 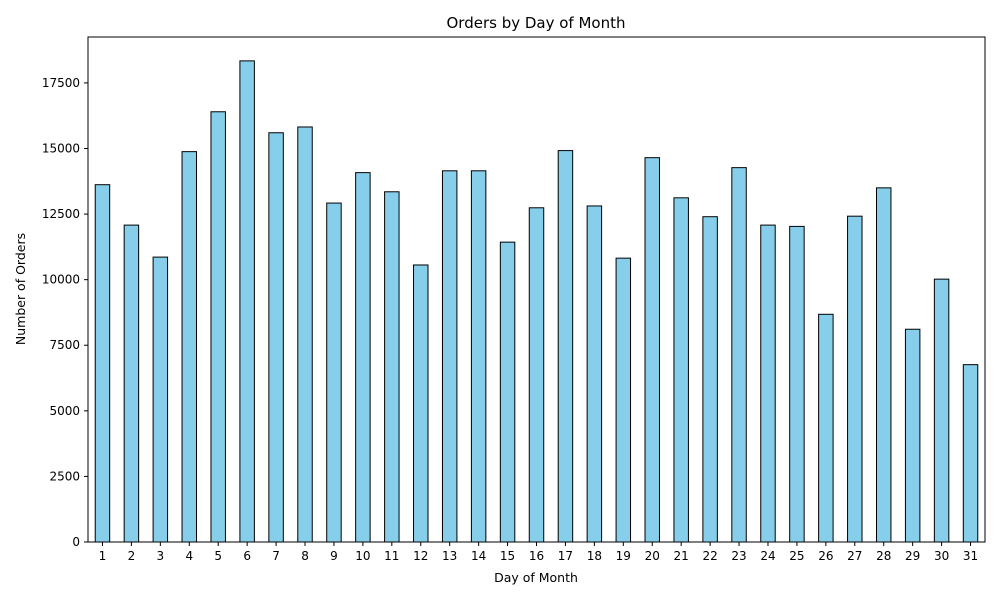 I want to click on y-tick-label: 17500, so click(x=61, y=83).